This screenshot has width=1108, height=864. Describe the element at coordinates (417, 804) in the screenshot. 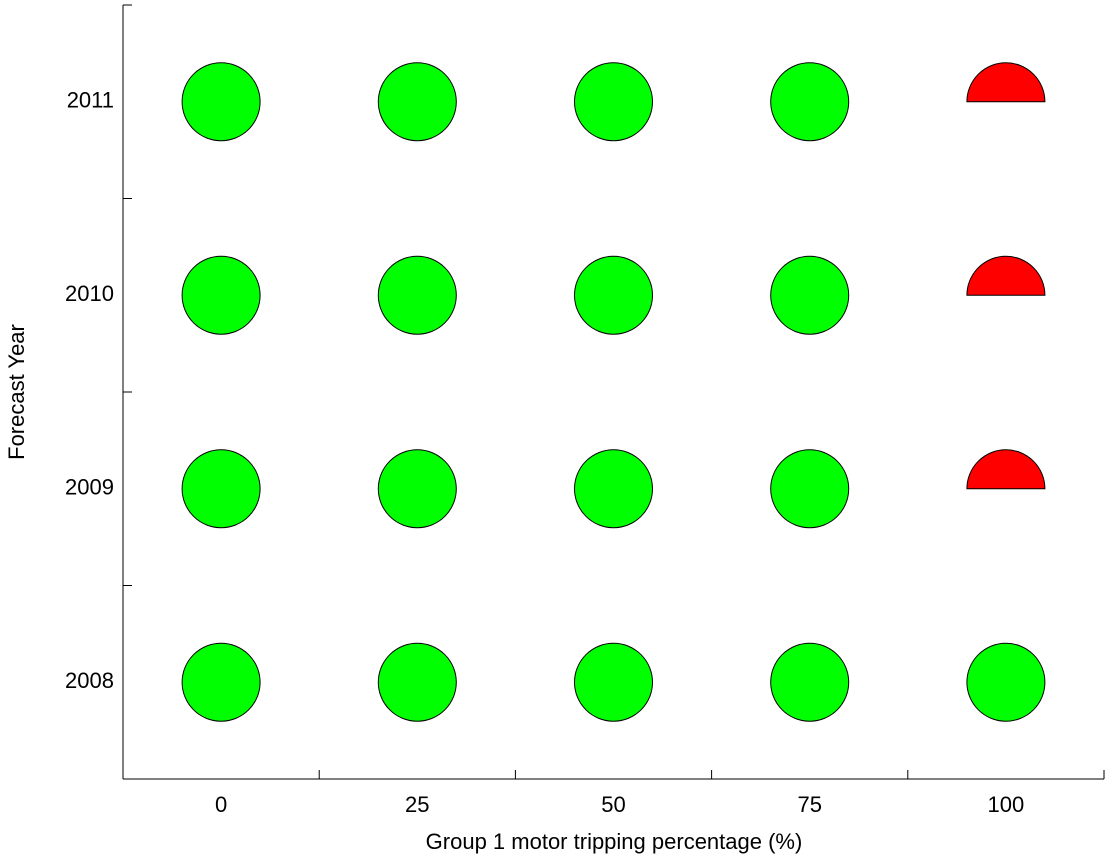

I see `x-tick-label: 25` at that location.